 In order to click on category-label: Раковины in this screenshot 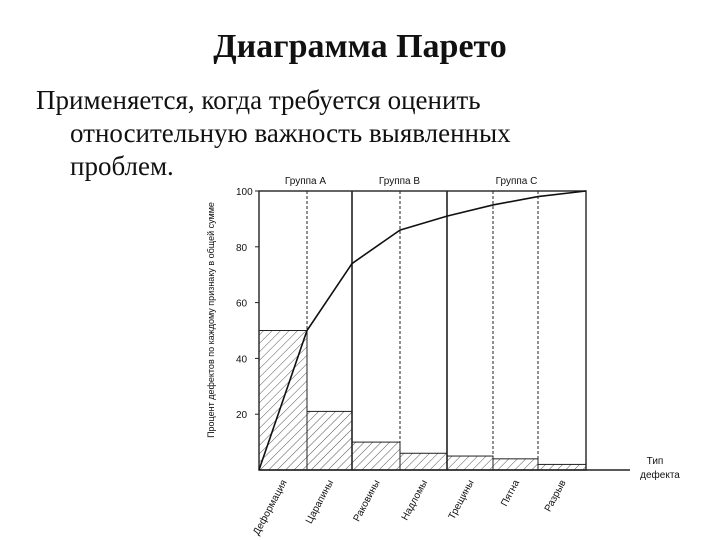, I will do `click(367, 500)`.